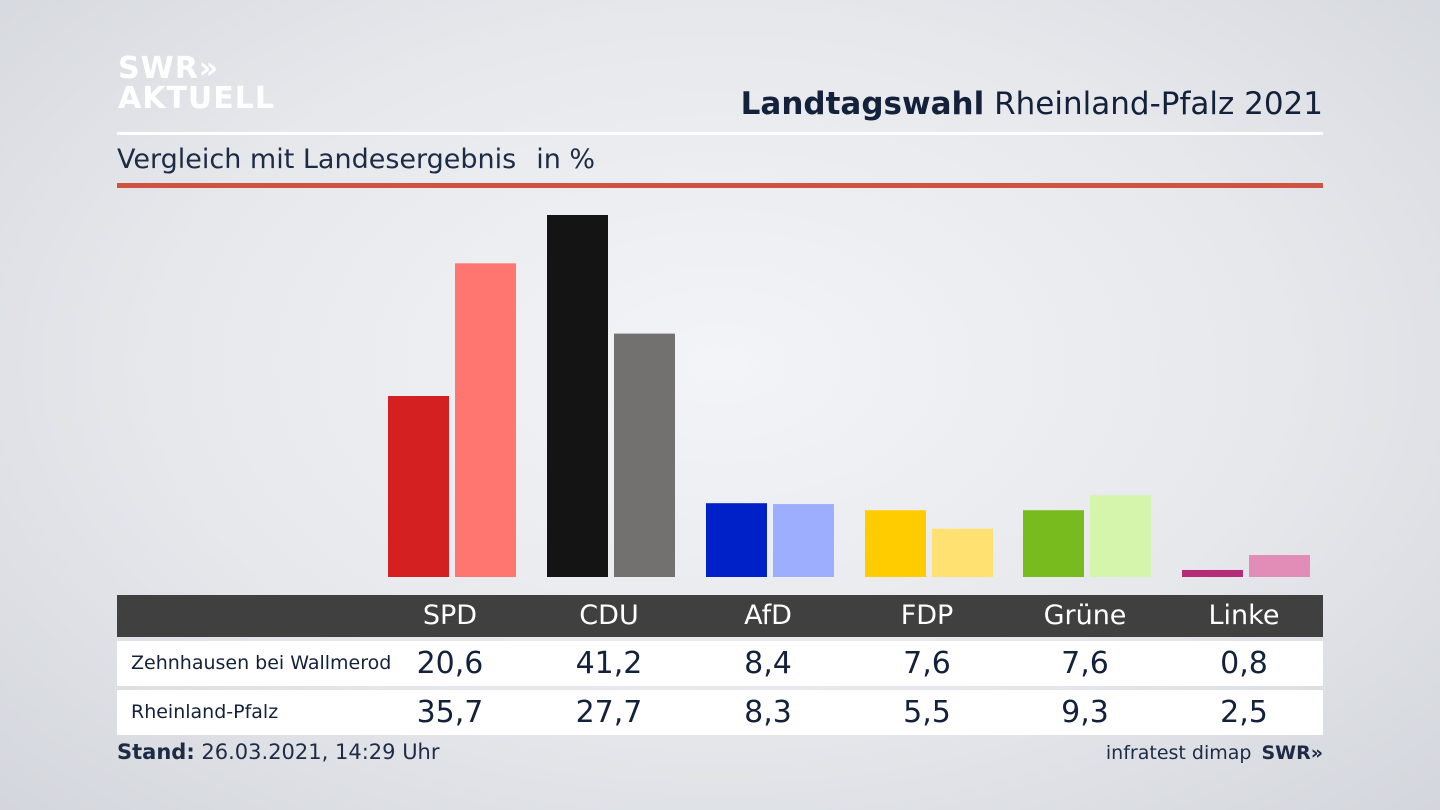  Describe the element at coordinates (927, 712) in the screenshot. I see `value-fdp-state: 5,5` at that location.